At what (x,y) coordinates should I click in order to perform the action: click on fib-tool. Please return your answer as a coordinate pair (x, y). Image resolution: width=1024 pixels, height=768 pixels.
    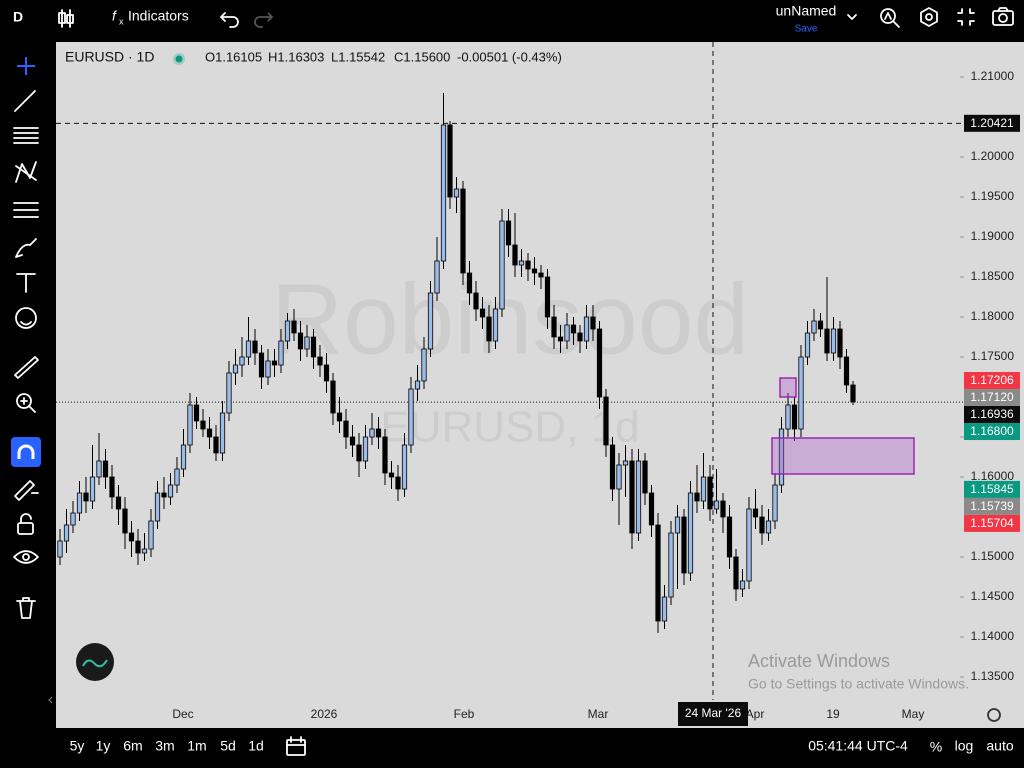
    Looking at the image, I should click on (26, 135).